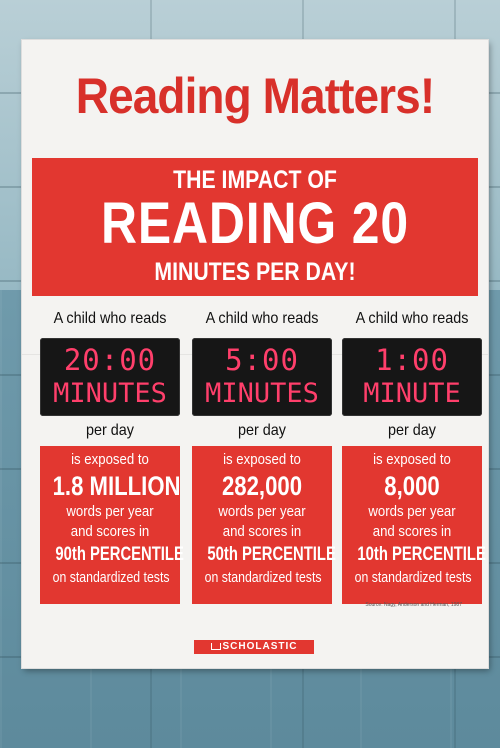  What do you see at coordinates (255, 223) in the screenshot?
I see `banner-line-2: READING 20` at bounding box center [255, 223].